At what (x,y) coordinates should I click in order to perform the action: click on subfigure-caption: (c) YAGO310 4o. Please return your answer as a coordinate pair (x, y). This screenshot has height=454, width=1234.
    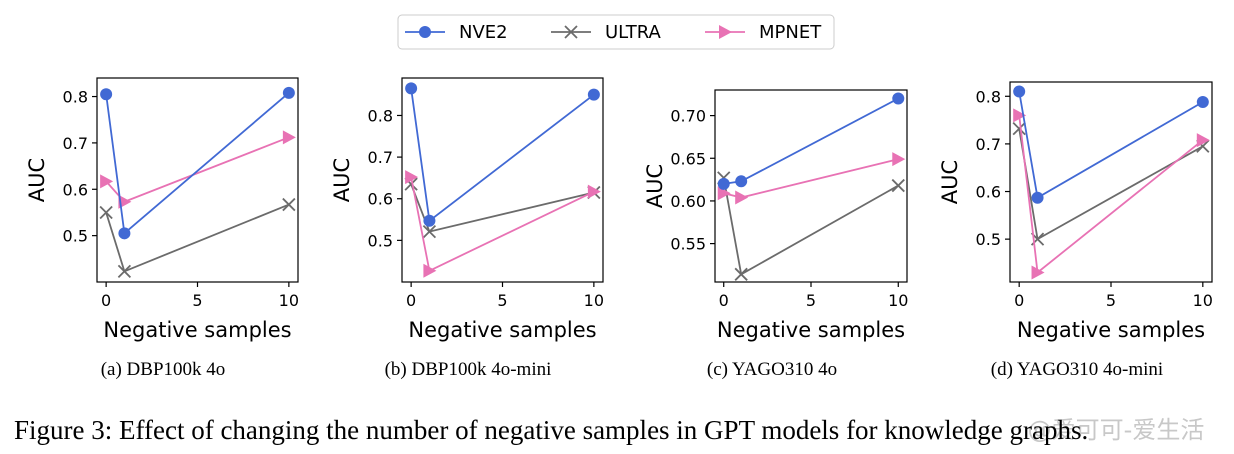
    Looking at the image, I should click on (772, 369).